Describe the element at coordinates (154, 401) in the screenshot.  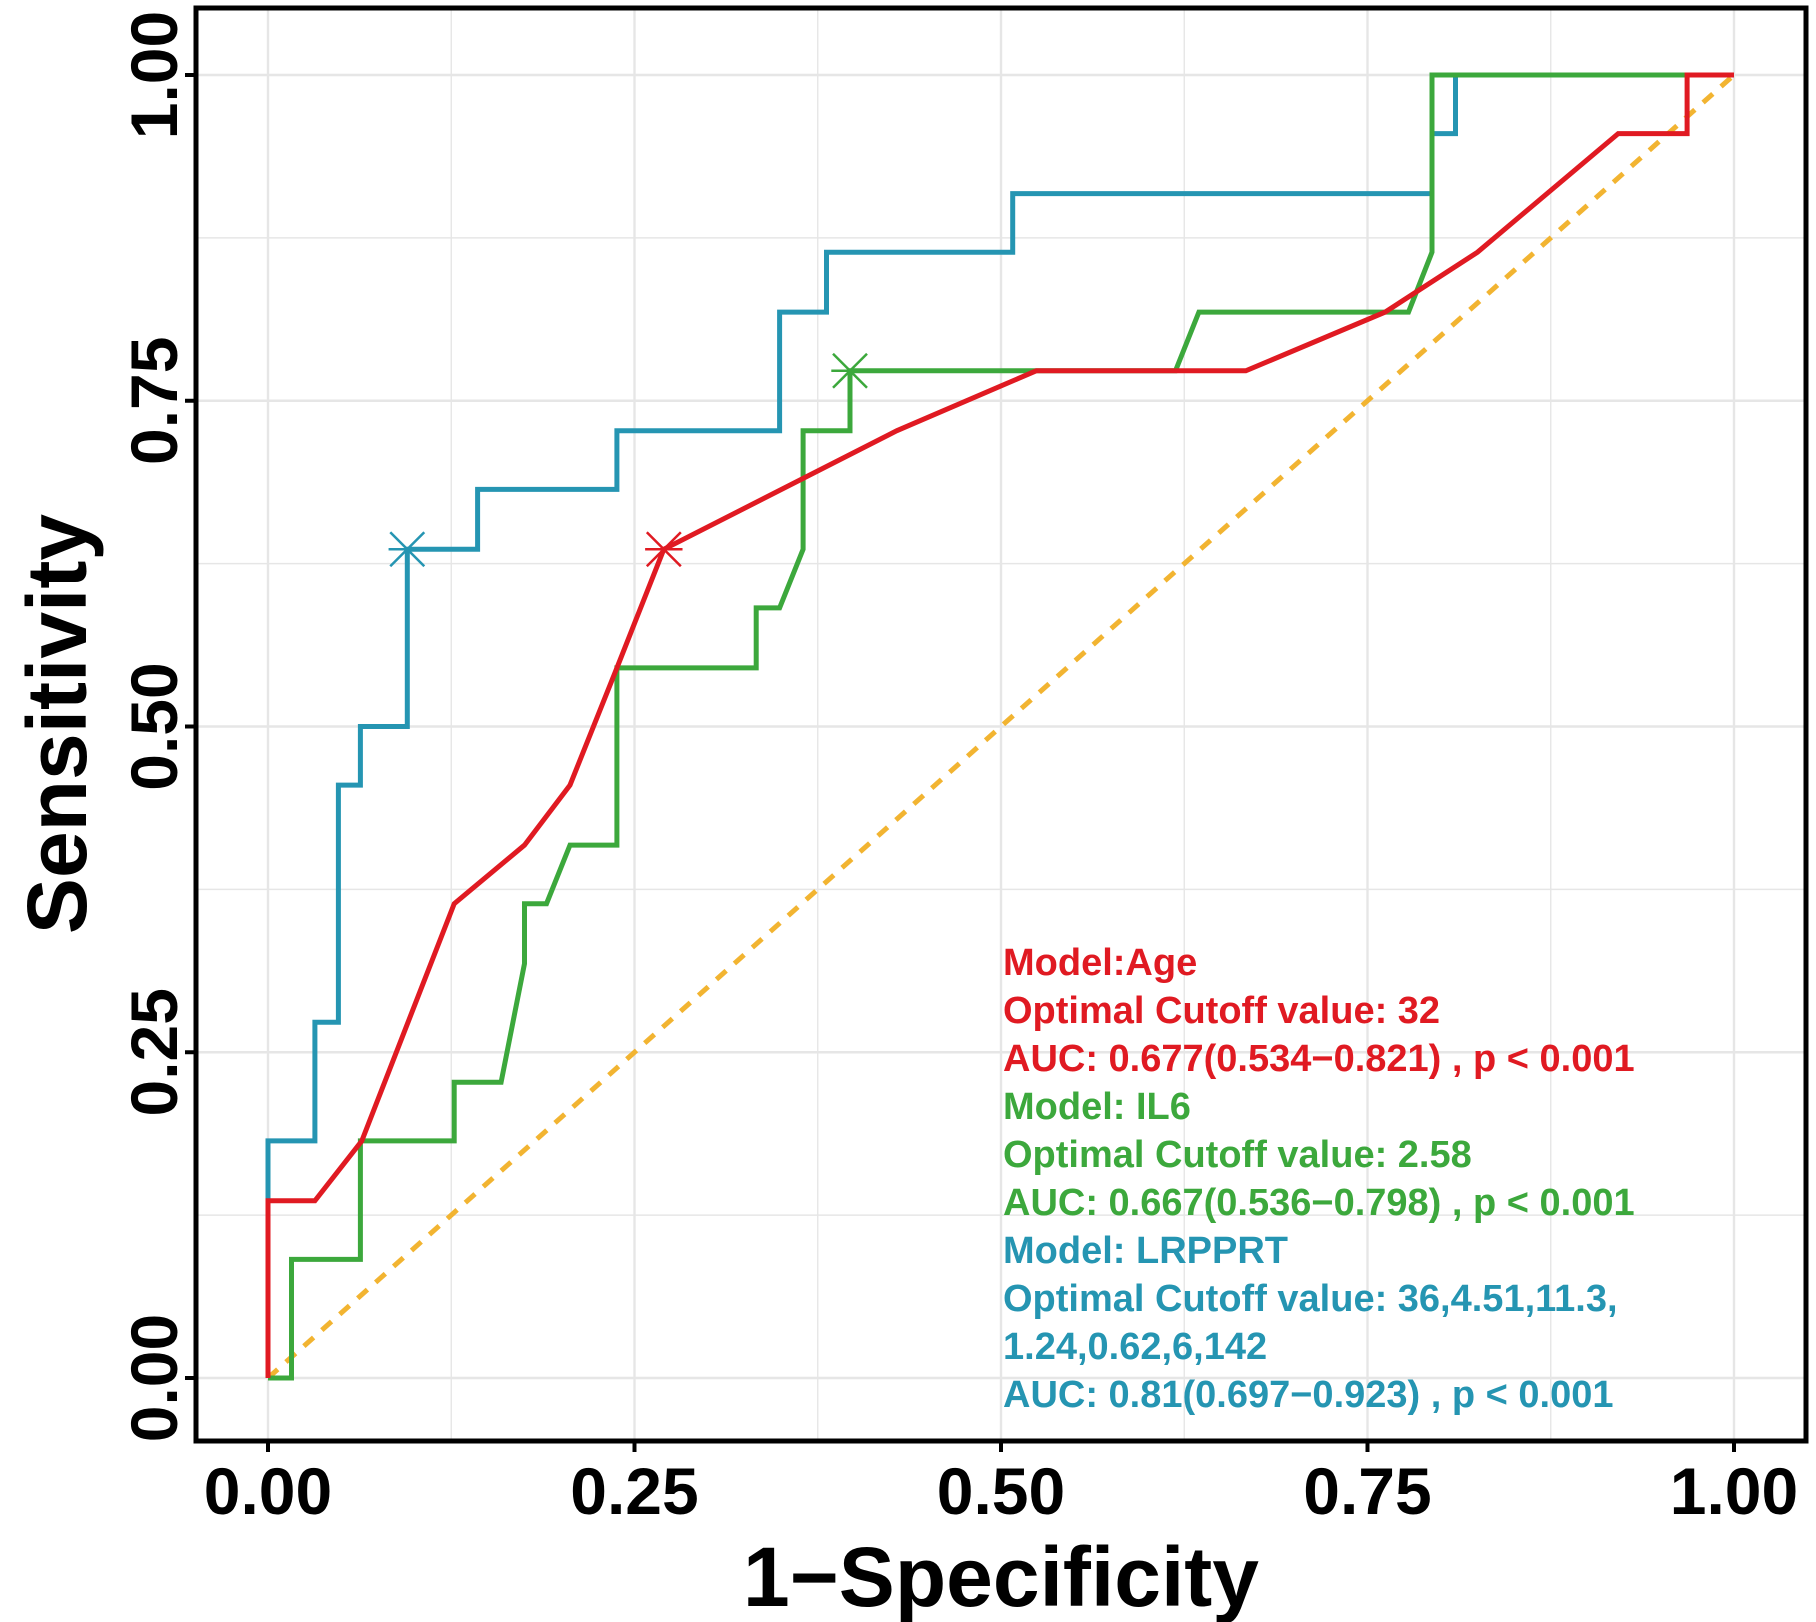
I see `y-tick-label: 0.75` at that location.